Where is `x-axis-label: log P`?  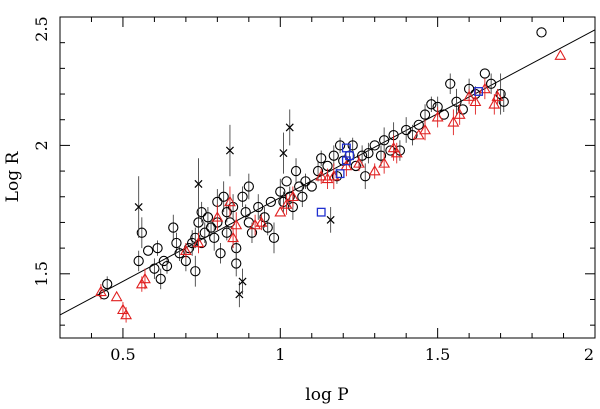 x-axis-label: log P is located at coordinates (326, 395).